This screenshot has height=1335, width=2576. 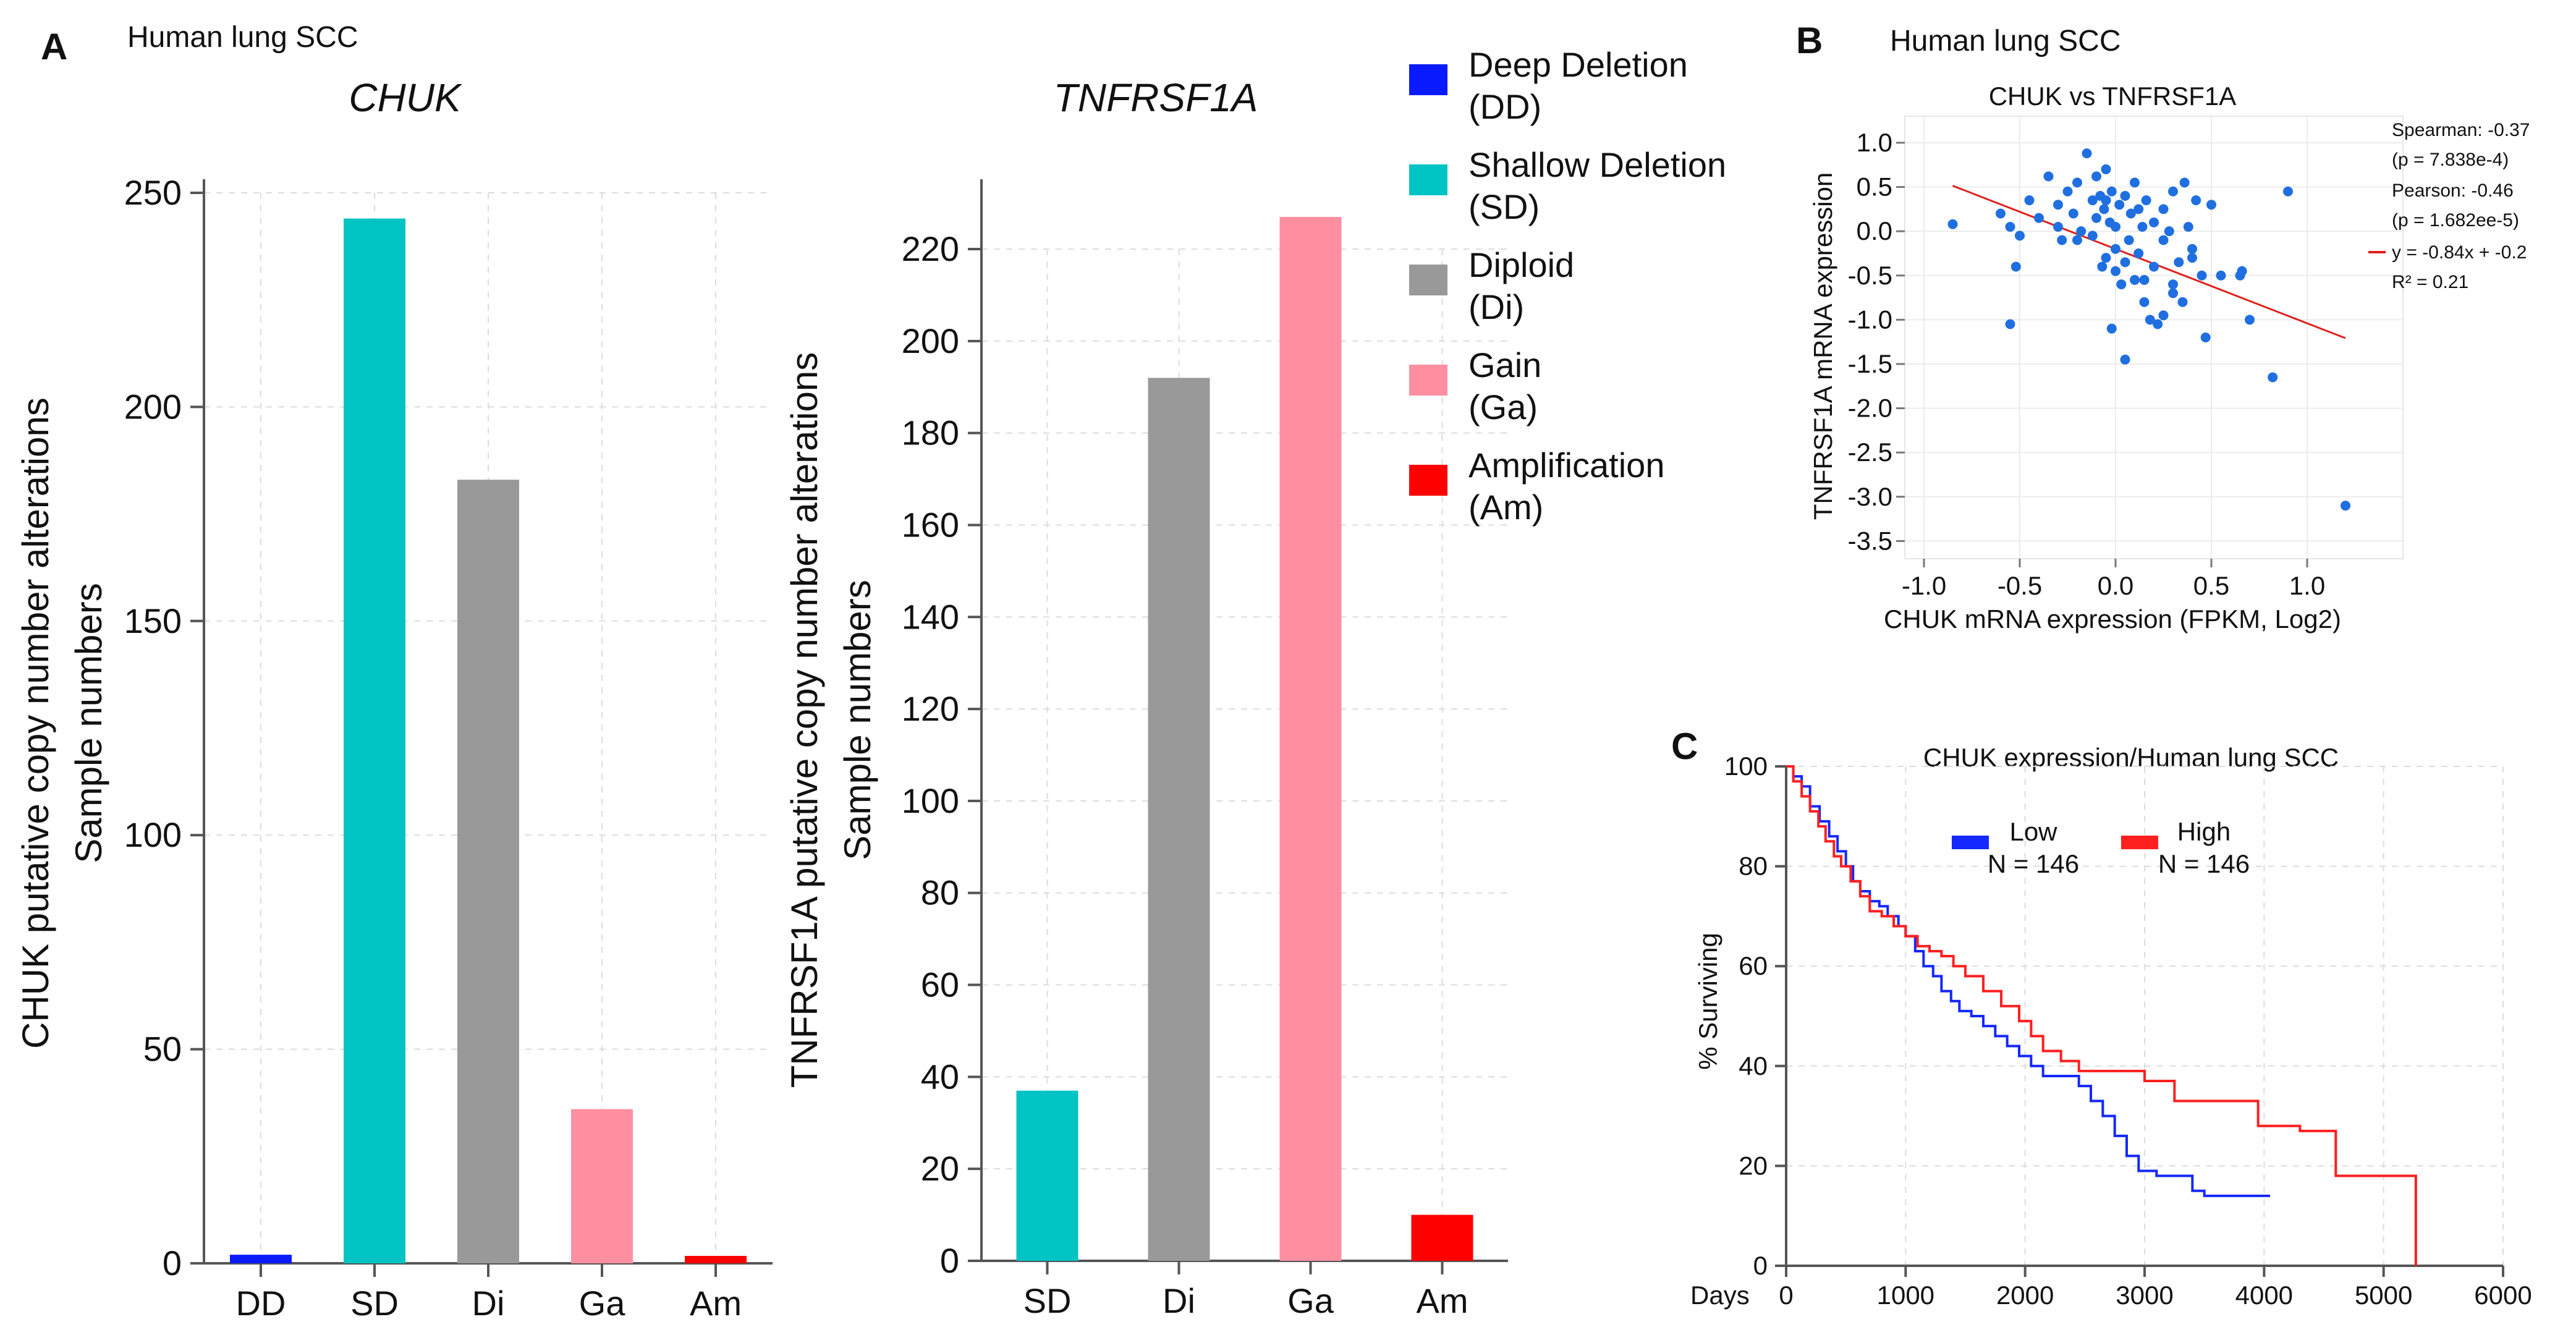 I want to click on km-ticks: 0 1000 2000 3000 4000 5000 6000 0 20 40 60 80 100, so click(x=2128, y=1031).